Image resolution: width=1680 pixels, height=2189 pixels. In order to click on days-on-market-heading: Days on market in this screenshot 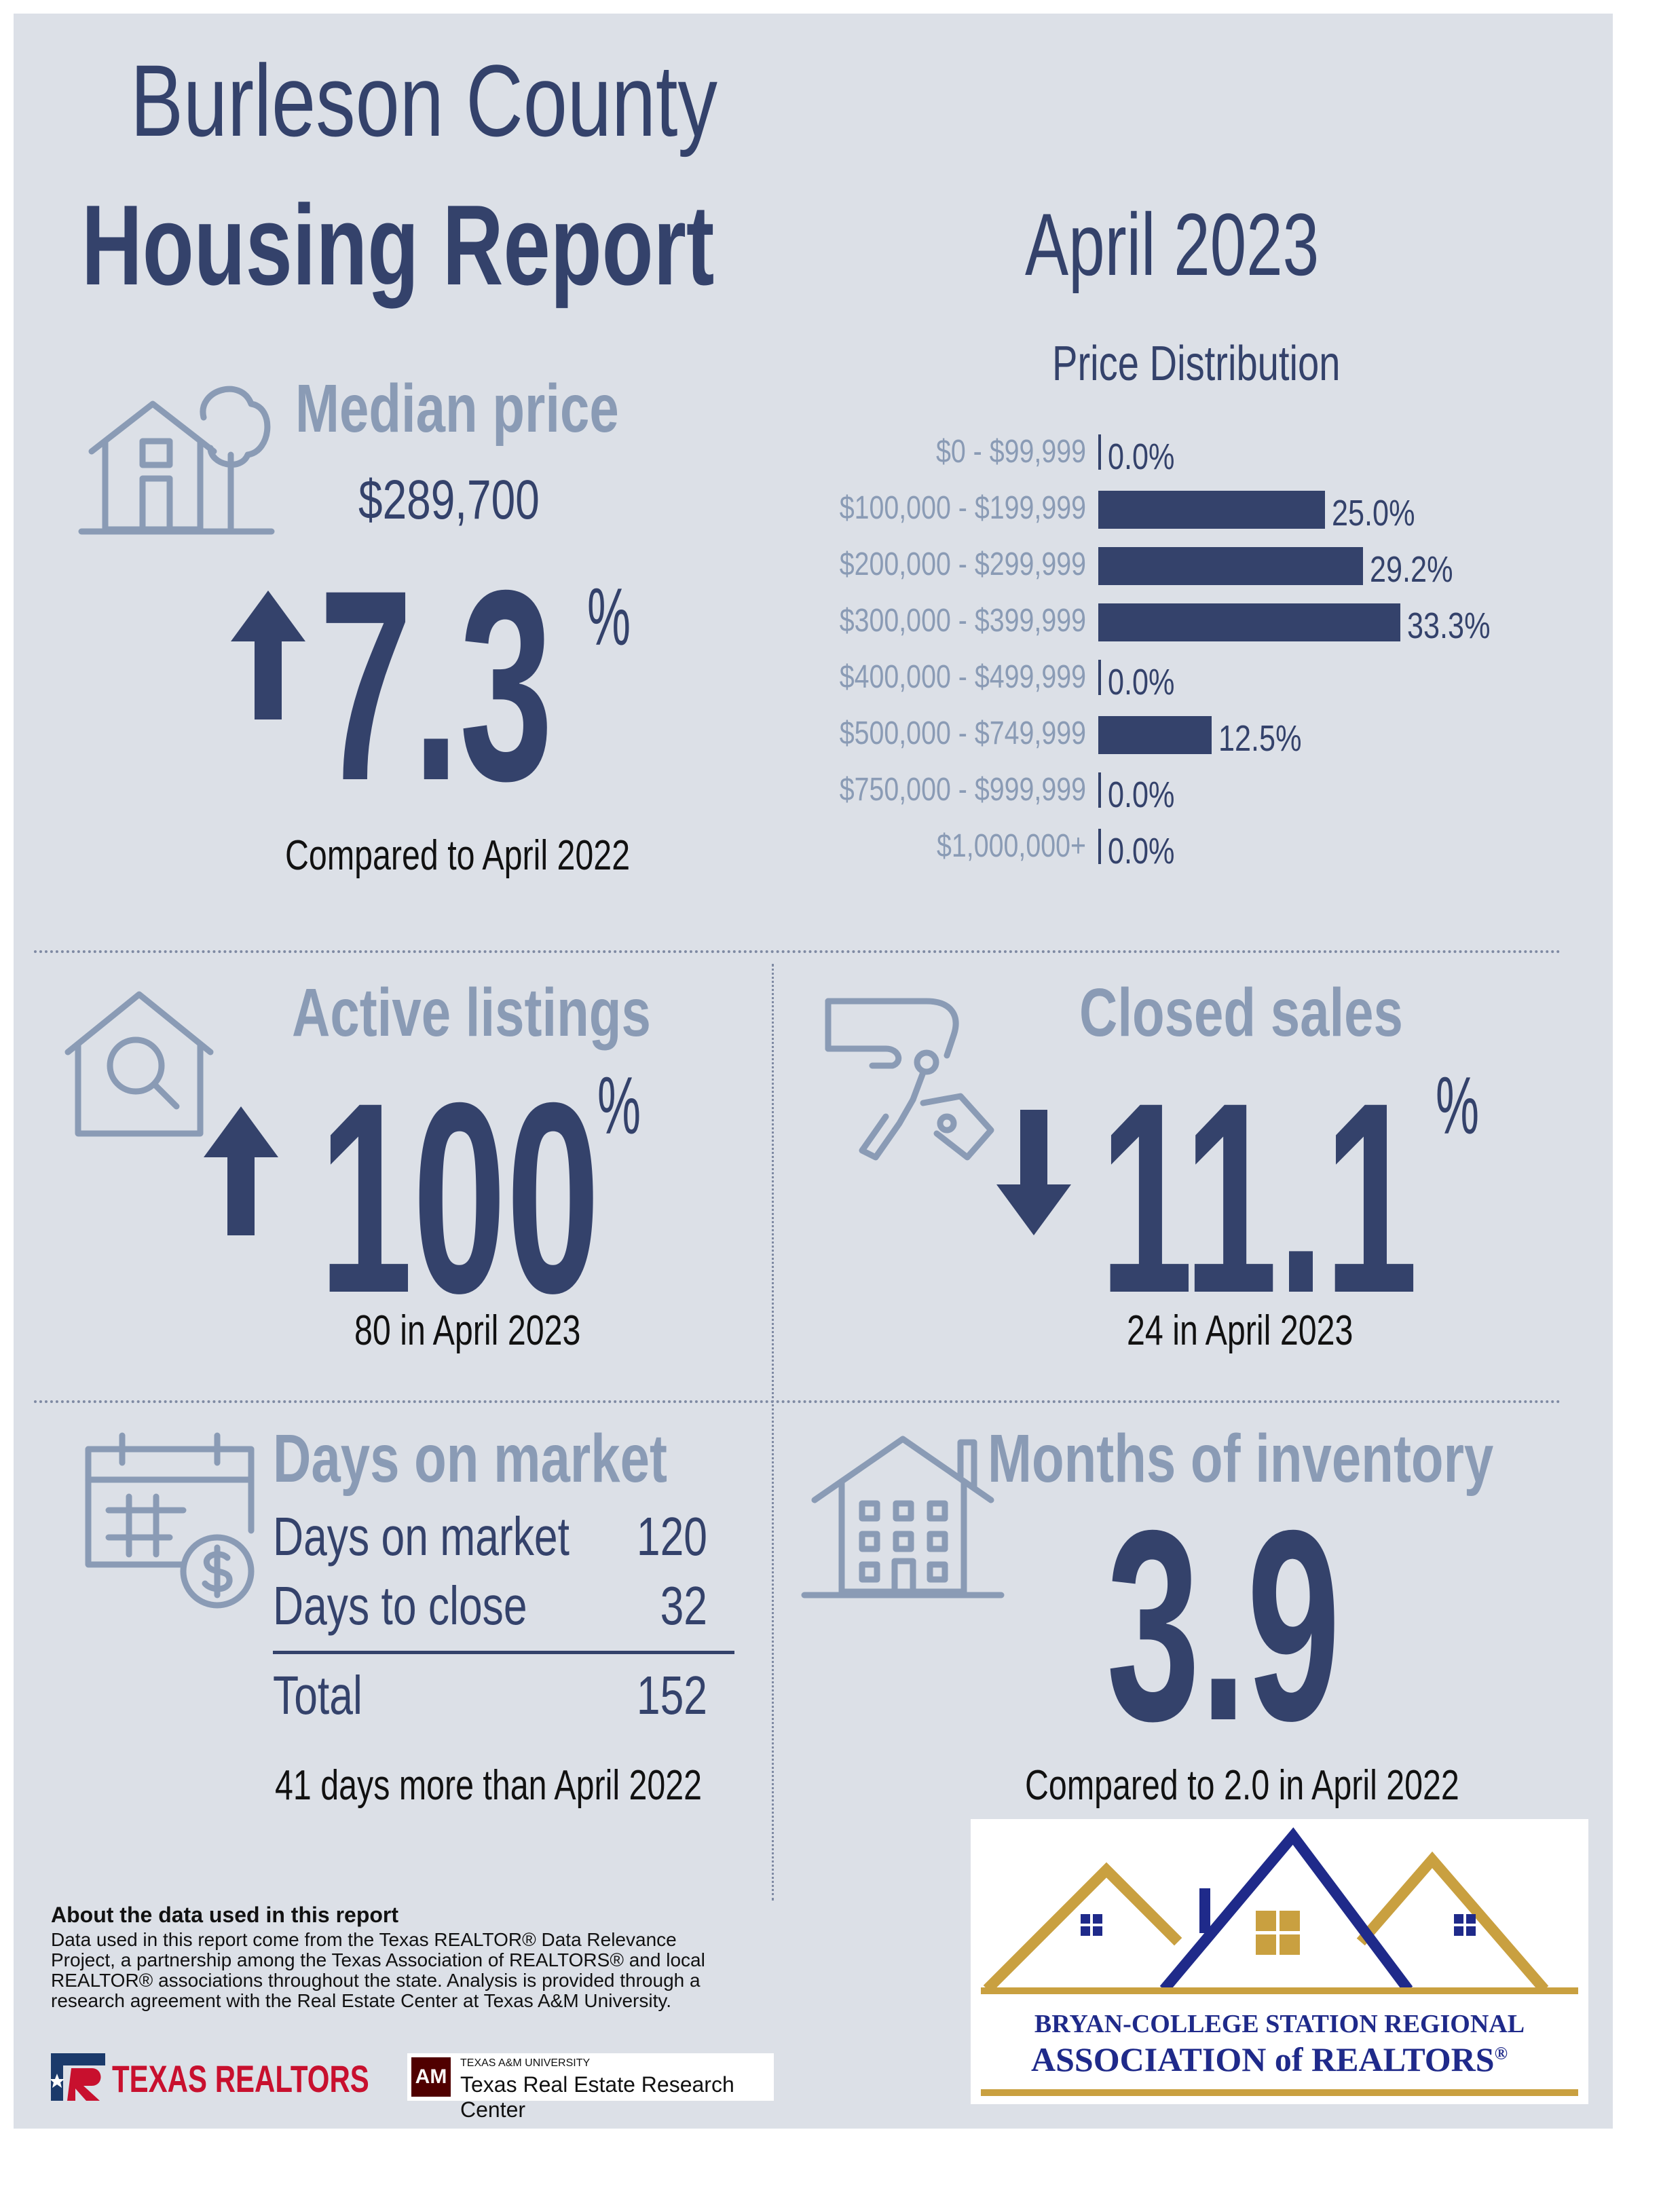, I will do `click(470, 1459)`.